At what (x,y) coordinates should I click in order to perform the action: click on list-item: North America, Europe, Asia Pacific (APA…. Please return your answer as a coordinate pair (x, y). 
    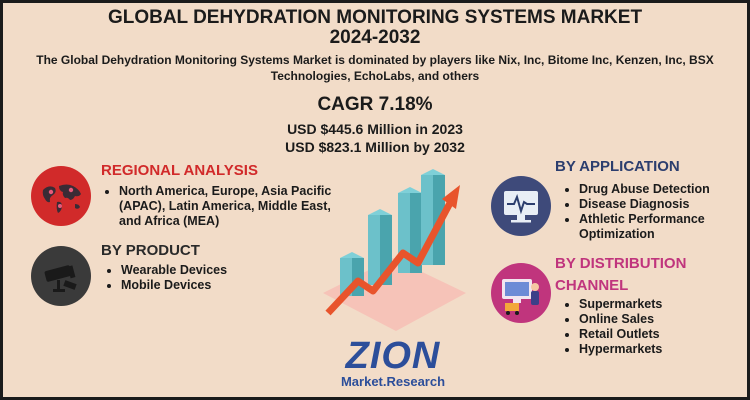
    Looking at the image, I should click on (226, 206).